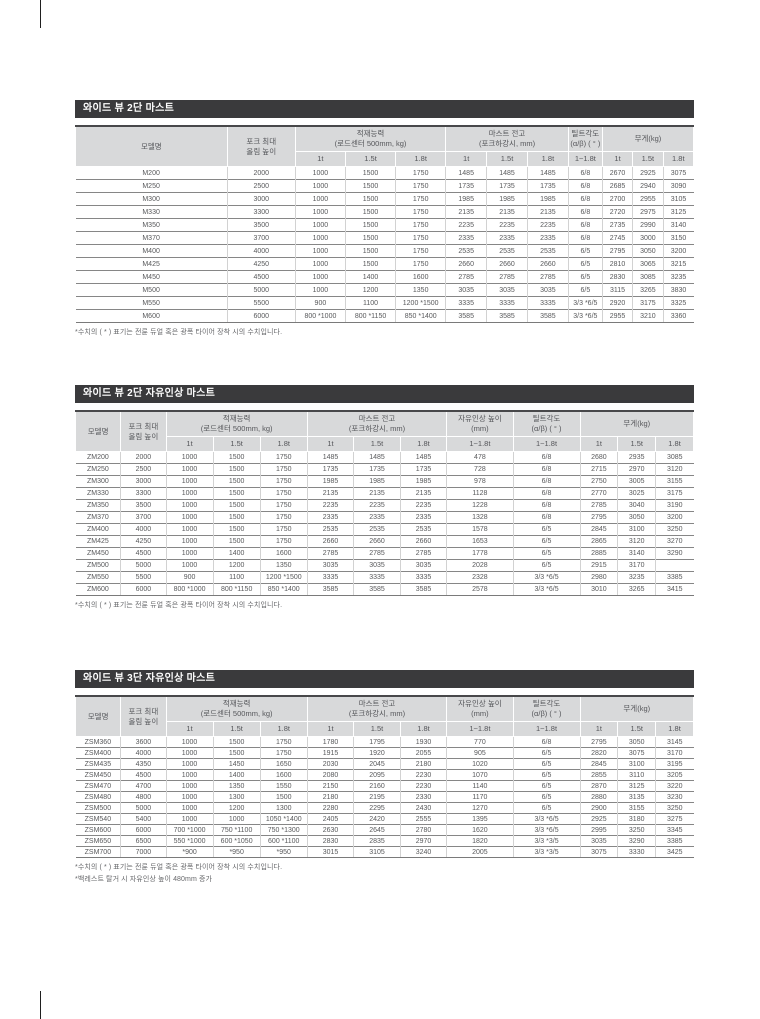 This screenshot has height=1019, width=760. Describe the element at coordinates (283, 841) in the screenshot. I see `value-cell: 600 *1100` at that location.